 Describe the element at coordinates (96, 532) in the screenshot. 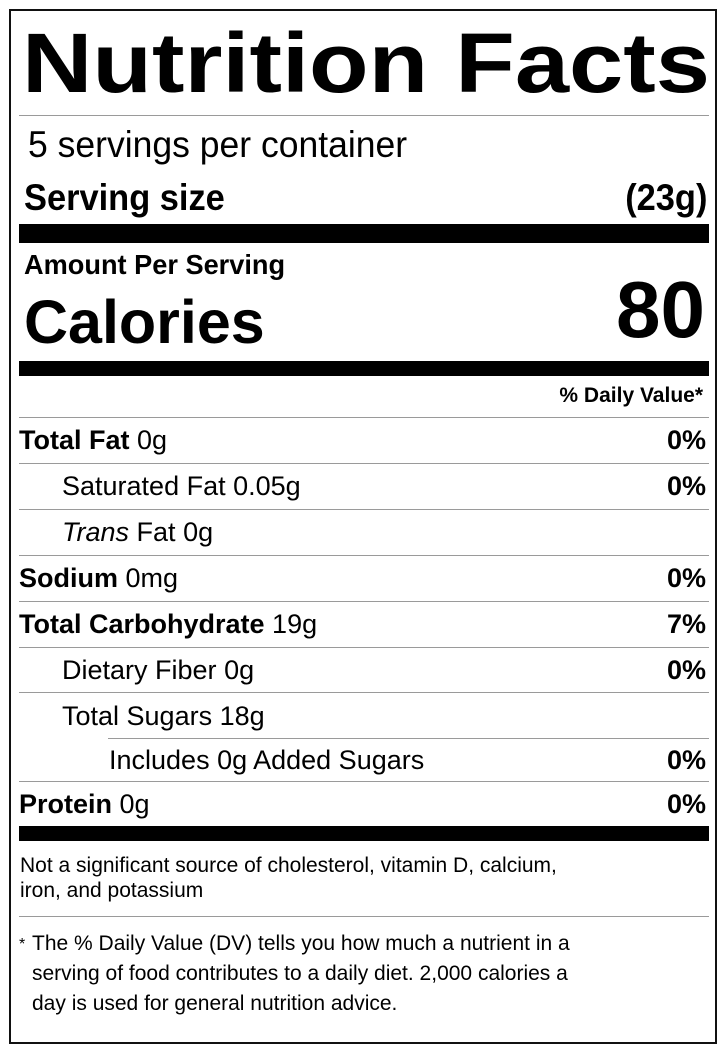

I see `nutrient-name: Trans` at that location.